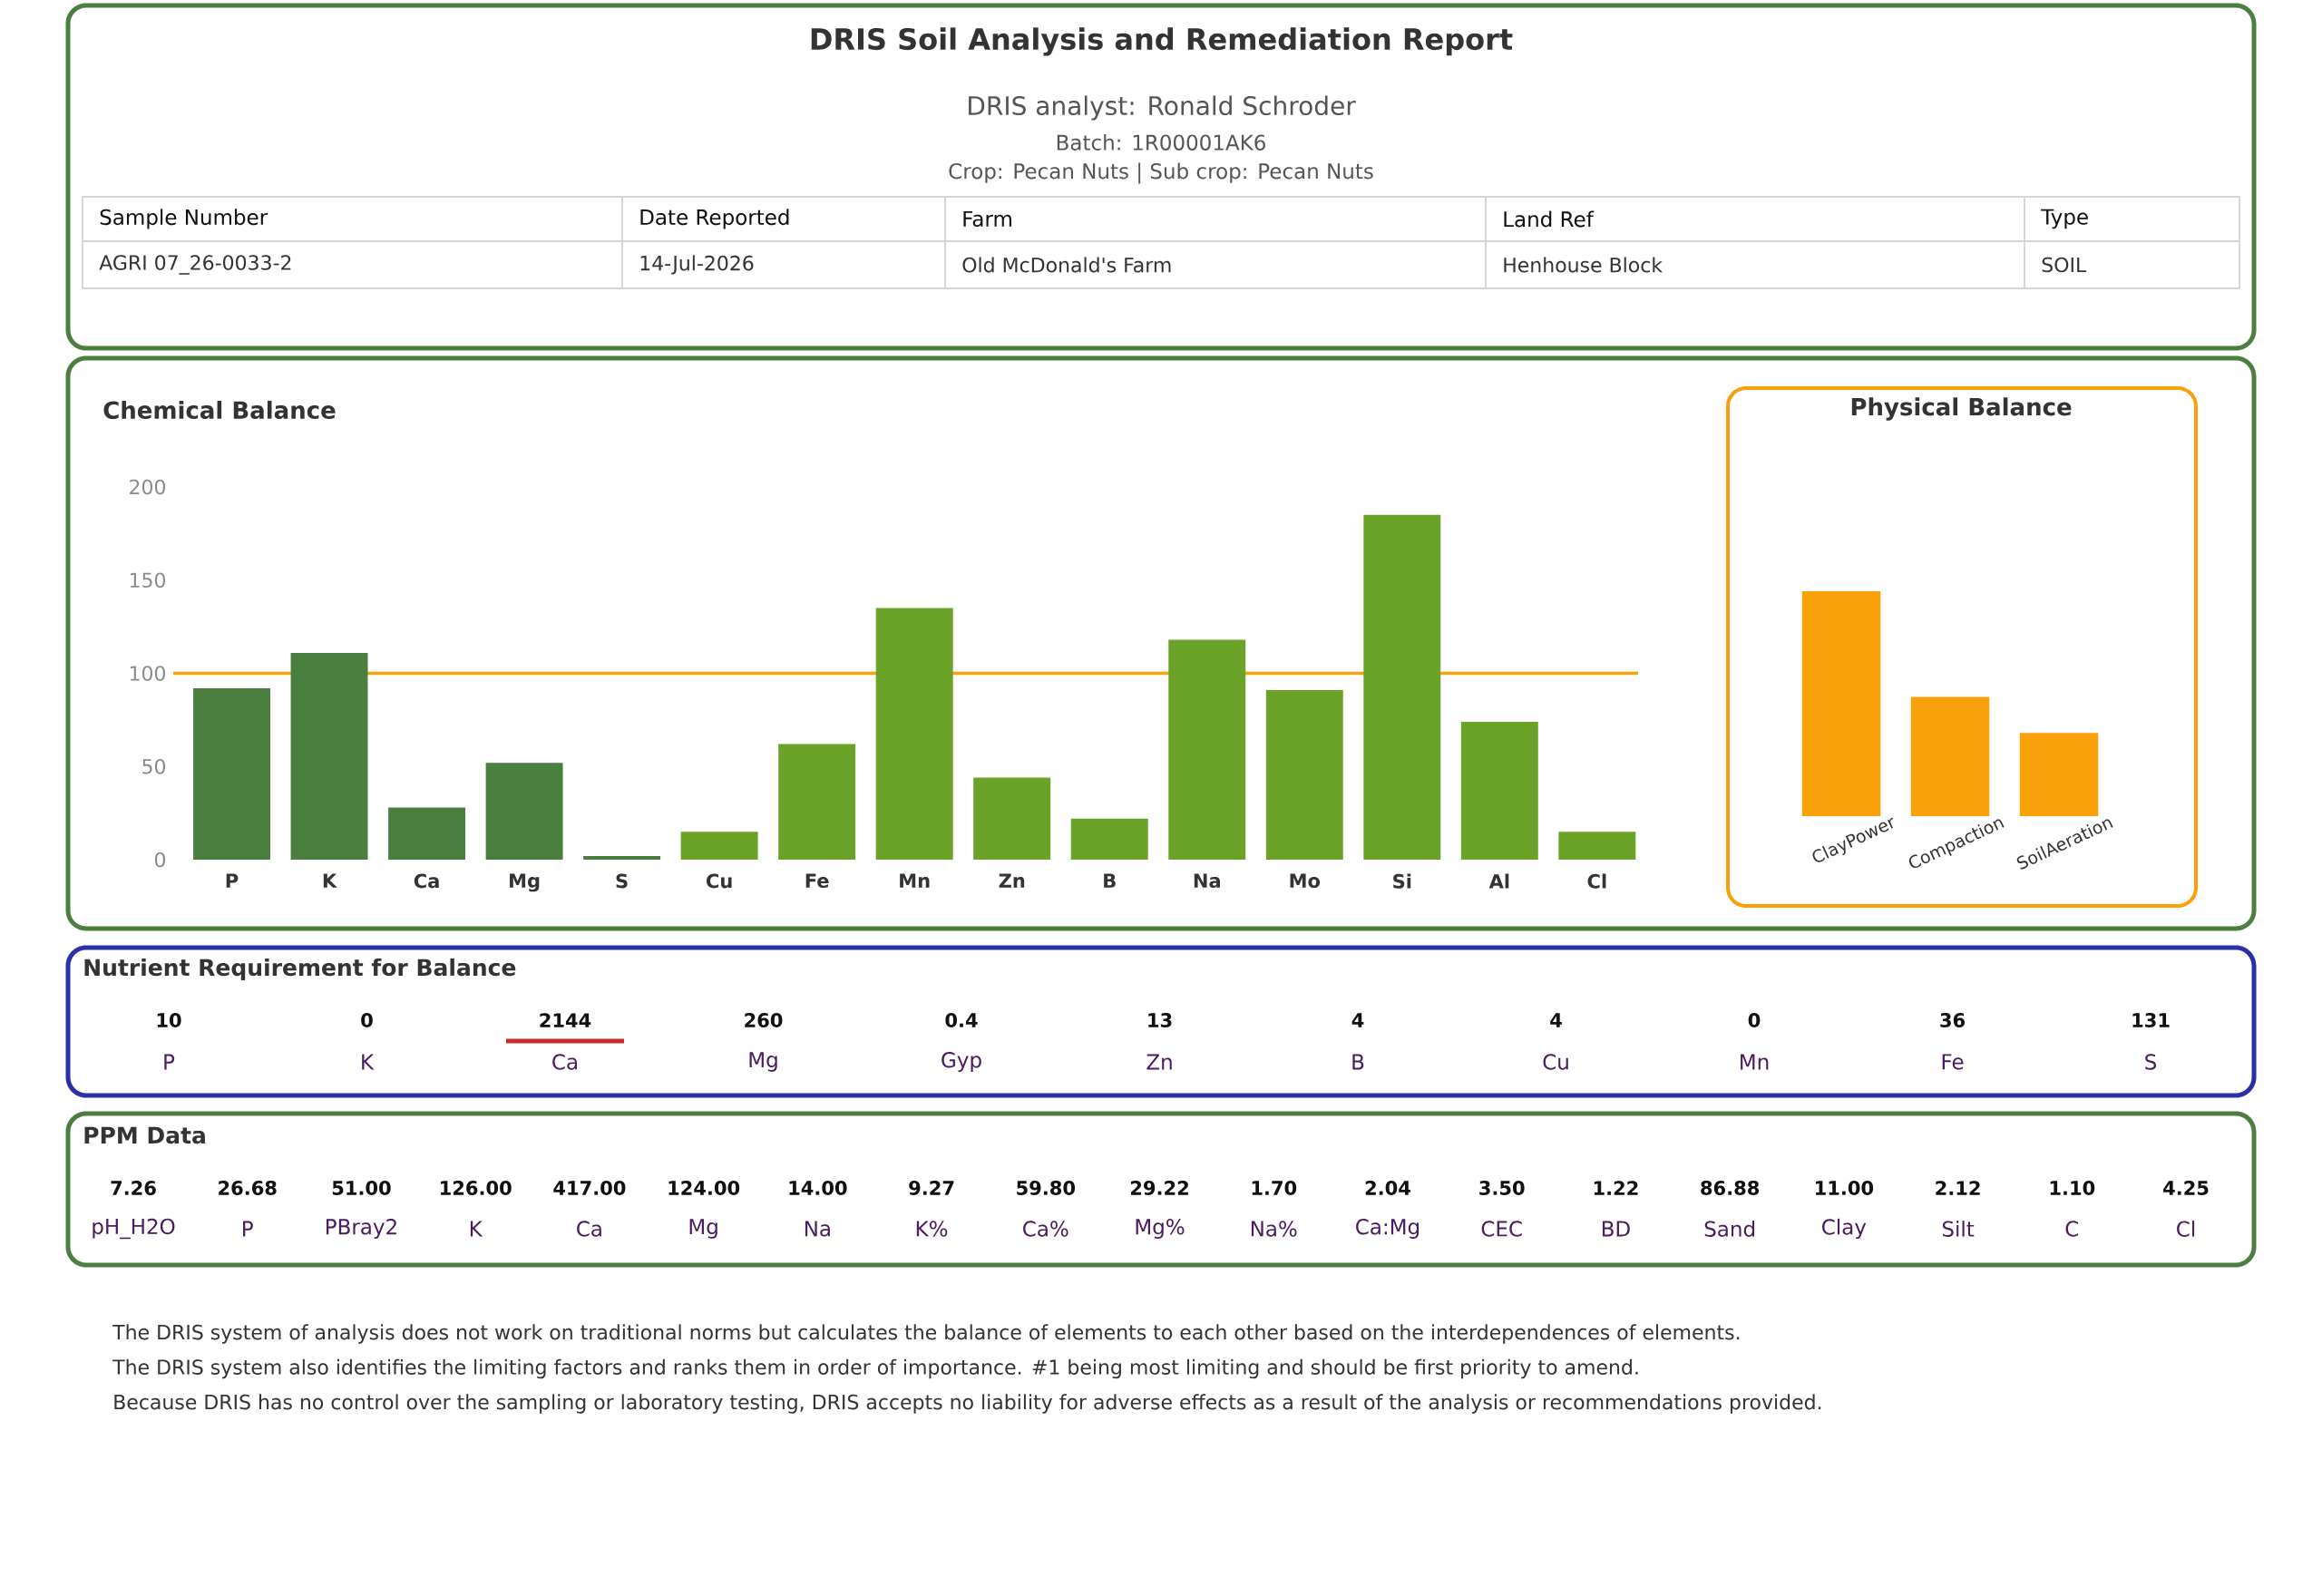  Describe the element at coordinates (1159, 1062) in the screenshot. I see `category-label: Zn` at that location.